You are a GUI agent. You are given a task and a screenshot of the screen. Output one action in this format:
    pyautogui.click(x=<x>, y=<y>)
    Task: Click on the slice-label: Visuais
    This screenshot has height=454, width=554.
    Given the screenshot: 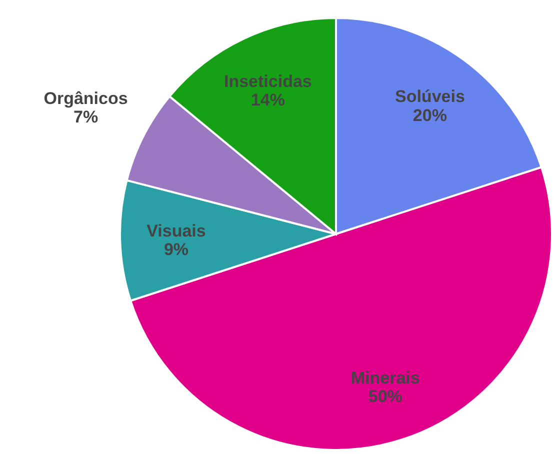 What is the action you would take?
    pyautogui.click(x=176, y=230)
    